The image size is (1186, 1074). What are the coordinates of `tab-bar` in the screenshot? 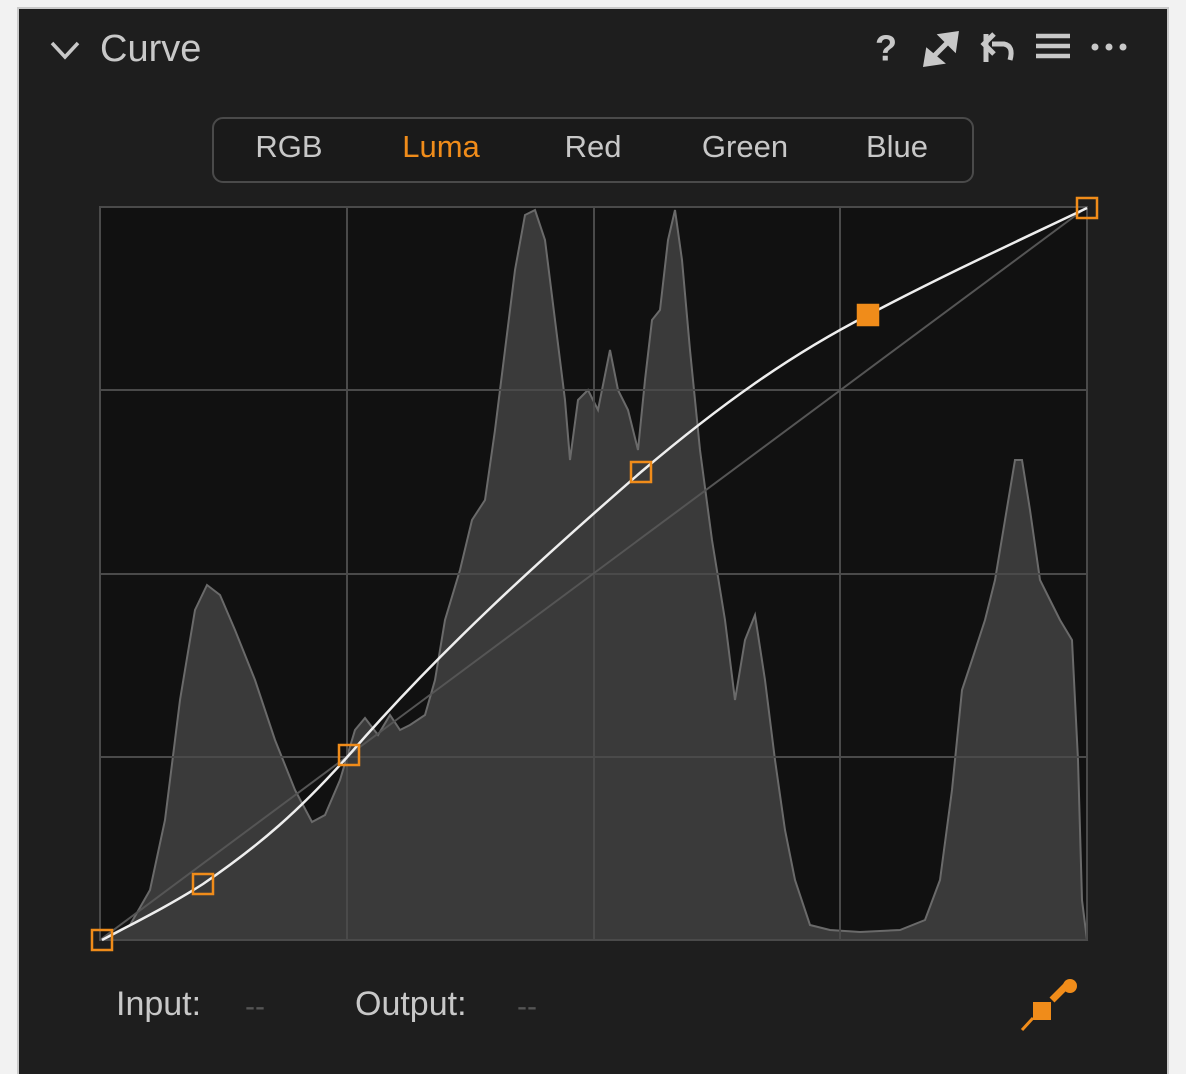 It's located at (593, 150).